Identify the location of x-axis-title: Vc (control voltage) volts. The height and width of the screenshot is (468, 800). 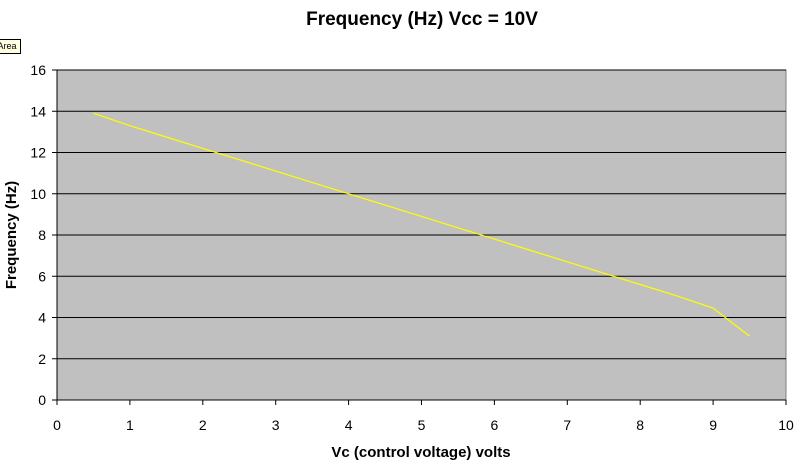
(420, 452).